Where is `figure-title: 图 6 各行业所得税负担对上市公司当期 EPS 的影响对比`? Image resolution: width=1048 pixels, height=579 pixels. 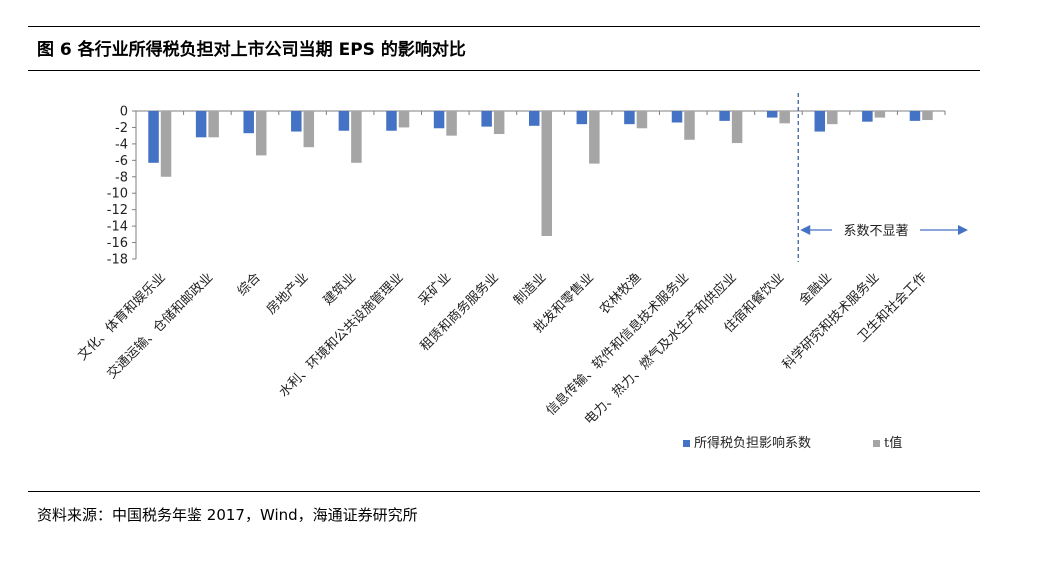
figure-title: 图 6 各行业所得税负担对上市公司当期 EPS 的影响对比 is located at coordinates (251, 50).